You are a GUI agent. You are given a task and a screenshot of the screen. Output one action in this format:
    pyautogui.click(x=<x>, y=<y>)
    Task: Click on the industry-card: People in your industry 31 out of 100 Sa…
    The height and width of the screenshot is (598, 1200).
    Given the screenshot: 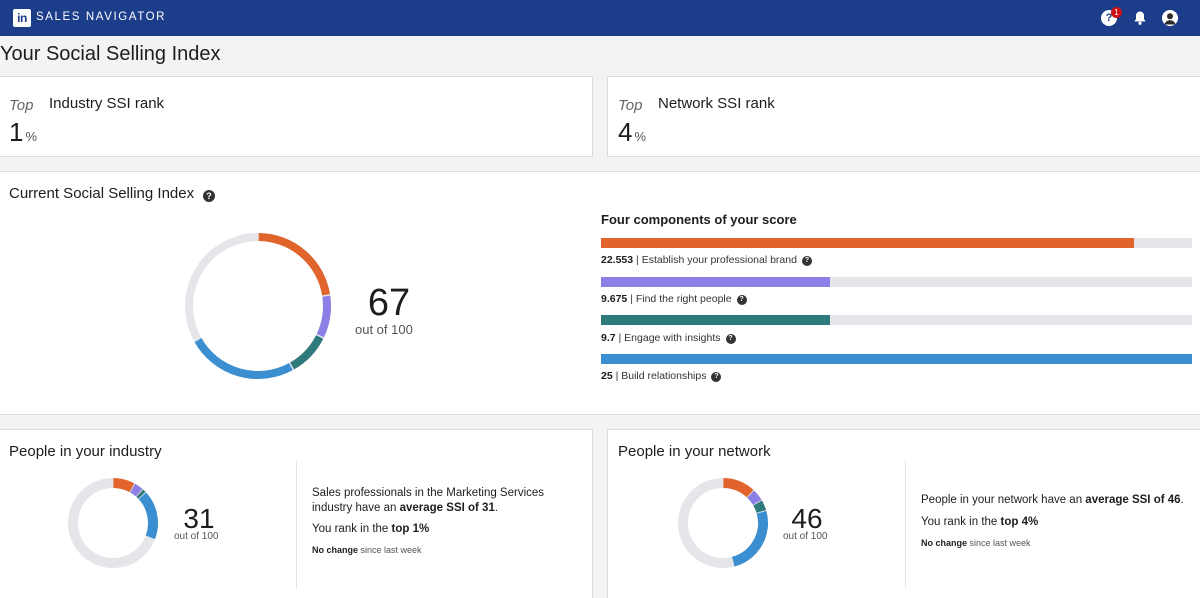 What is the action you would take?
    pyautogui.click(x=296, y=513)
    